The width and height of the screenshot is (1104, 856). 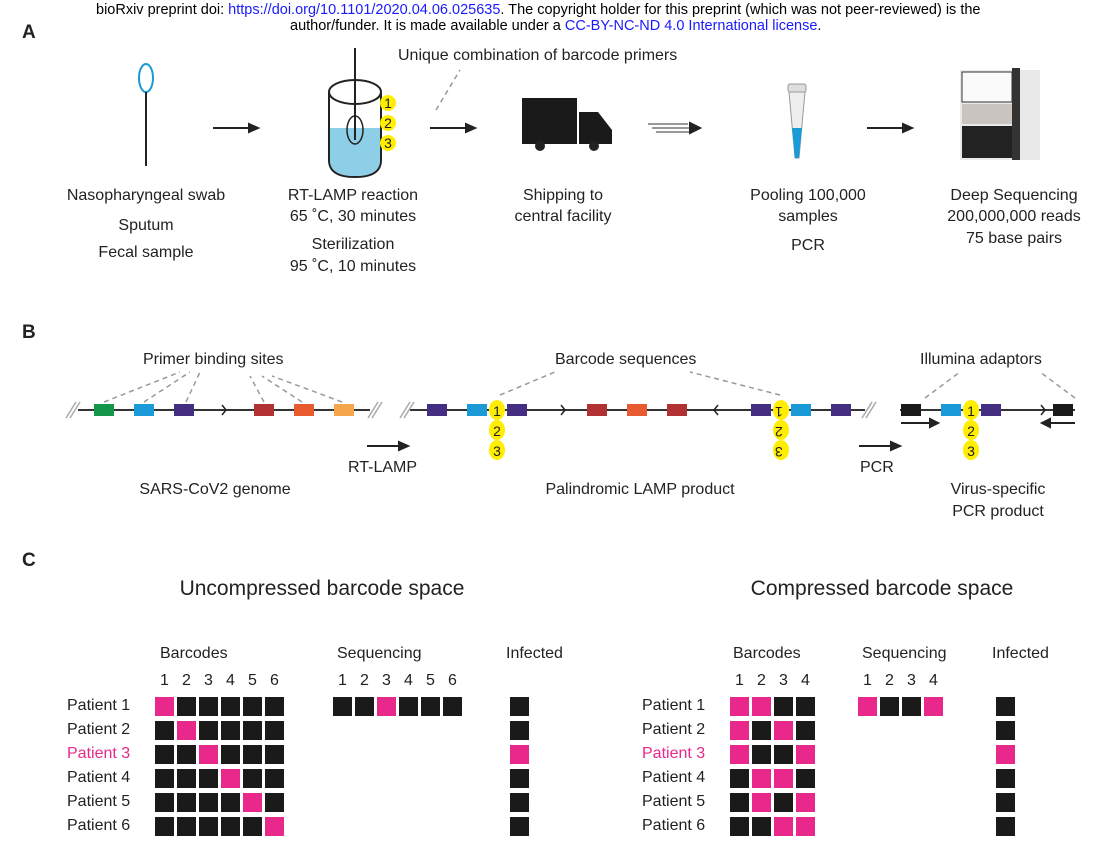 I want to click on genome-label: SARS-CoV2 genome, so click(x=215, y=489).